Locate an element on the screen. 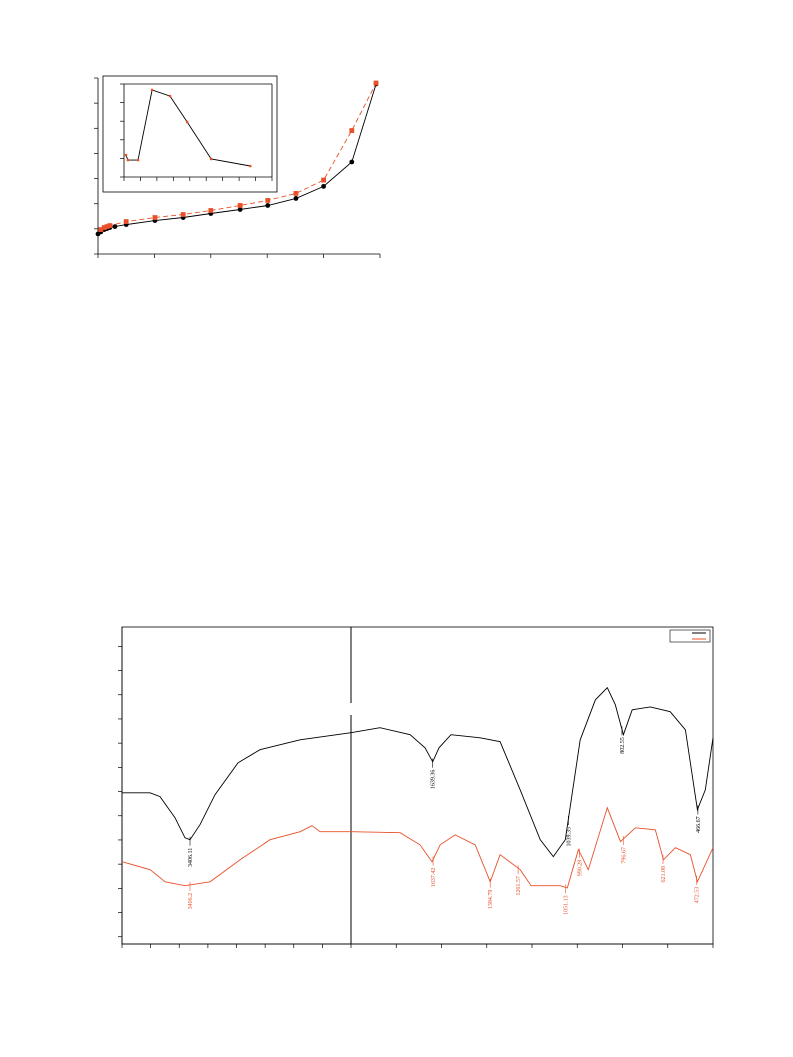 The image size is (793, 1057). peak-label: 990.28 is located at coordinates (580, 868).